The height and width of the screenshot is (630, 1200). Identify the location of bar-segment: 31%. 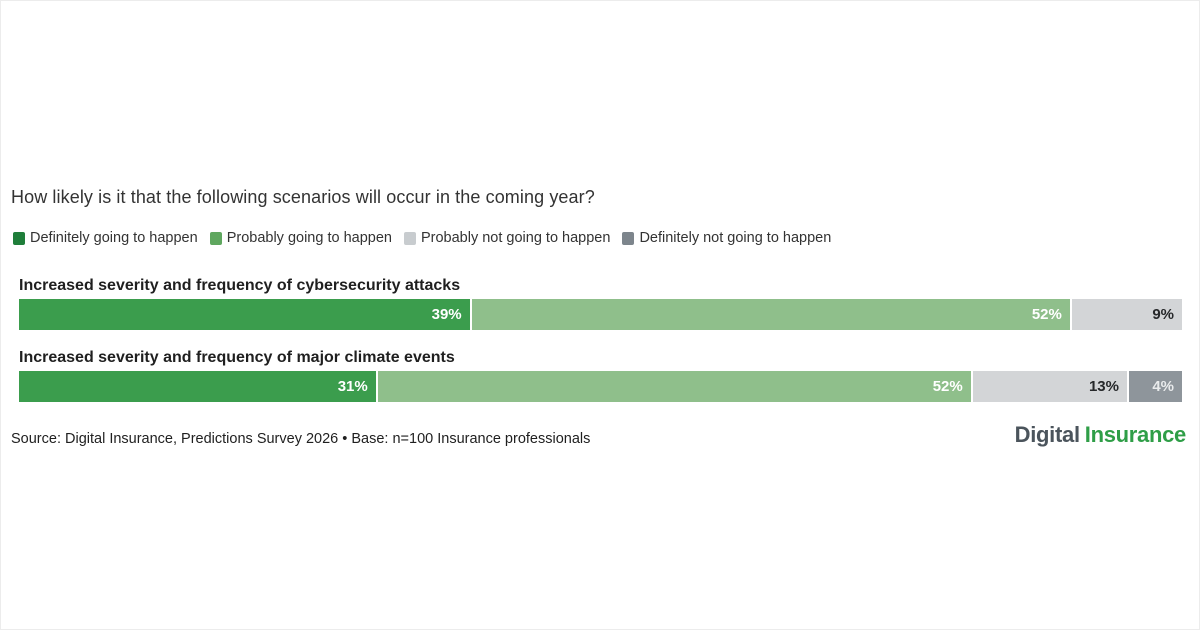
(197, 386).